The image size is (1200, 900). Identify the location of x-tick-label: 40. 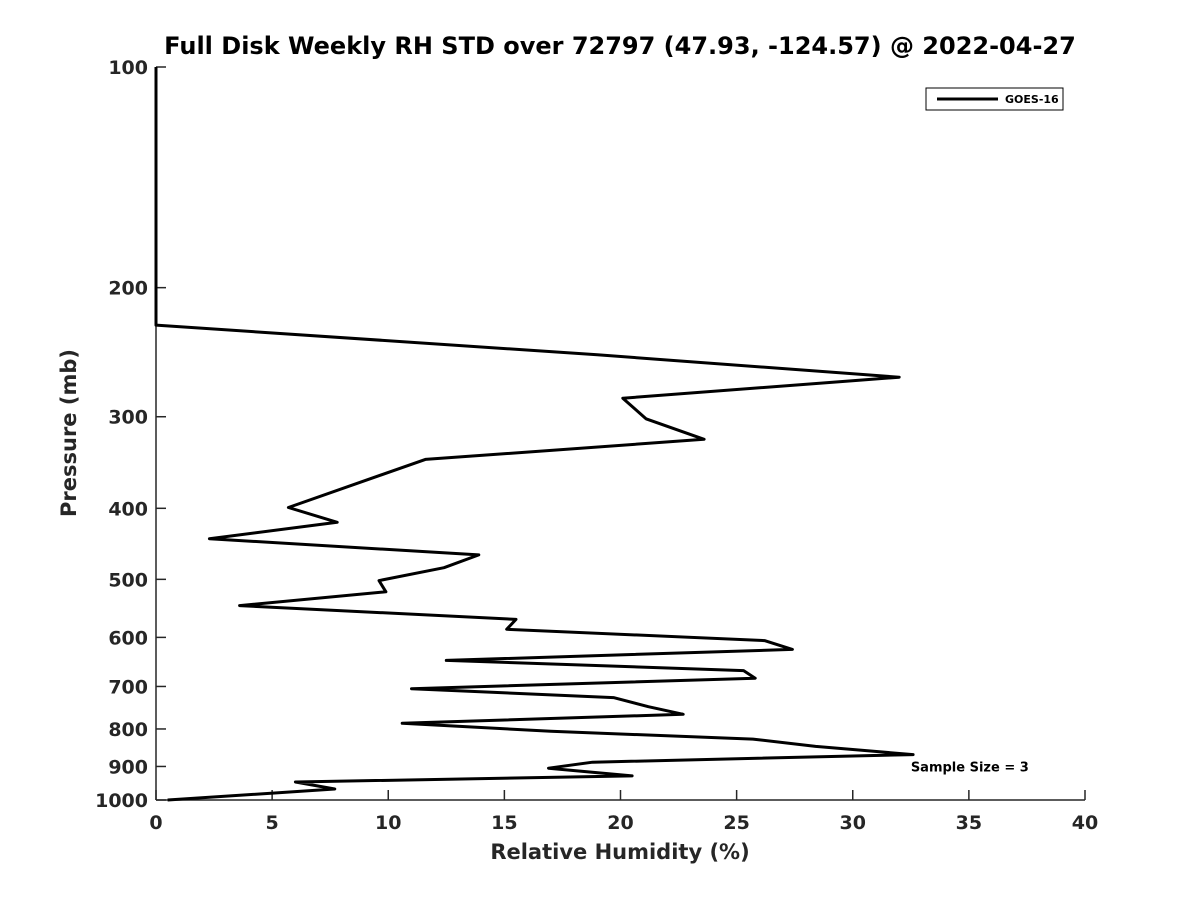
(1085, 823).